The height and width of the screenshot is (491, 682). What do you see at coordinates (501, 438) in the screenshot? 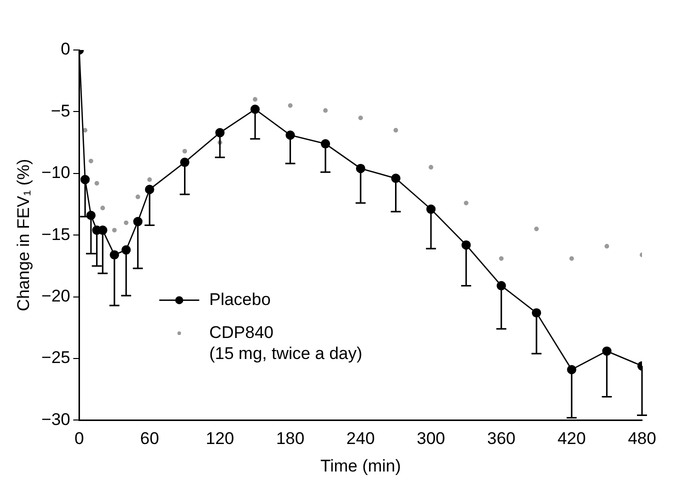
I see `x-tick-label: 360` at bounding box center [501, 438].